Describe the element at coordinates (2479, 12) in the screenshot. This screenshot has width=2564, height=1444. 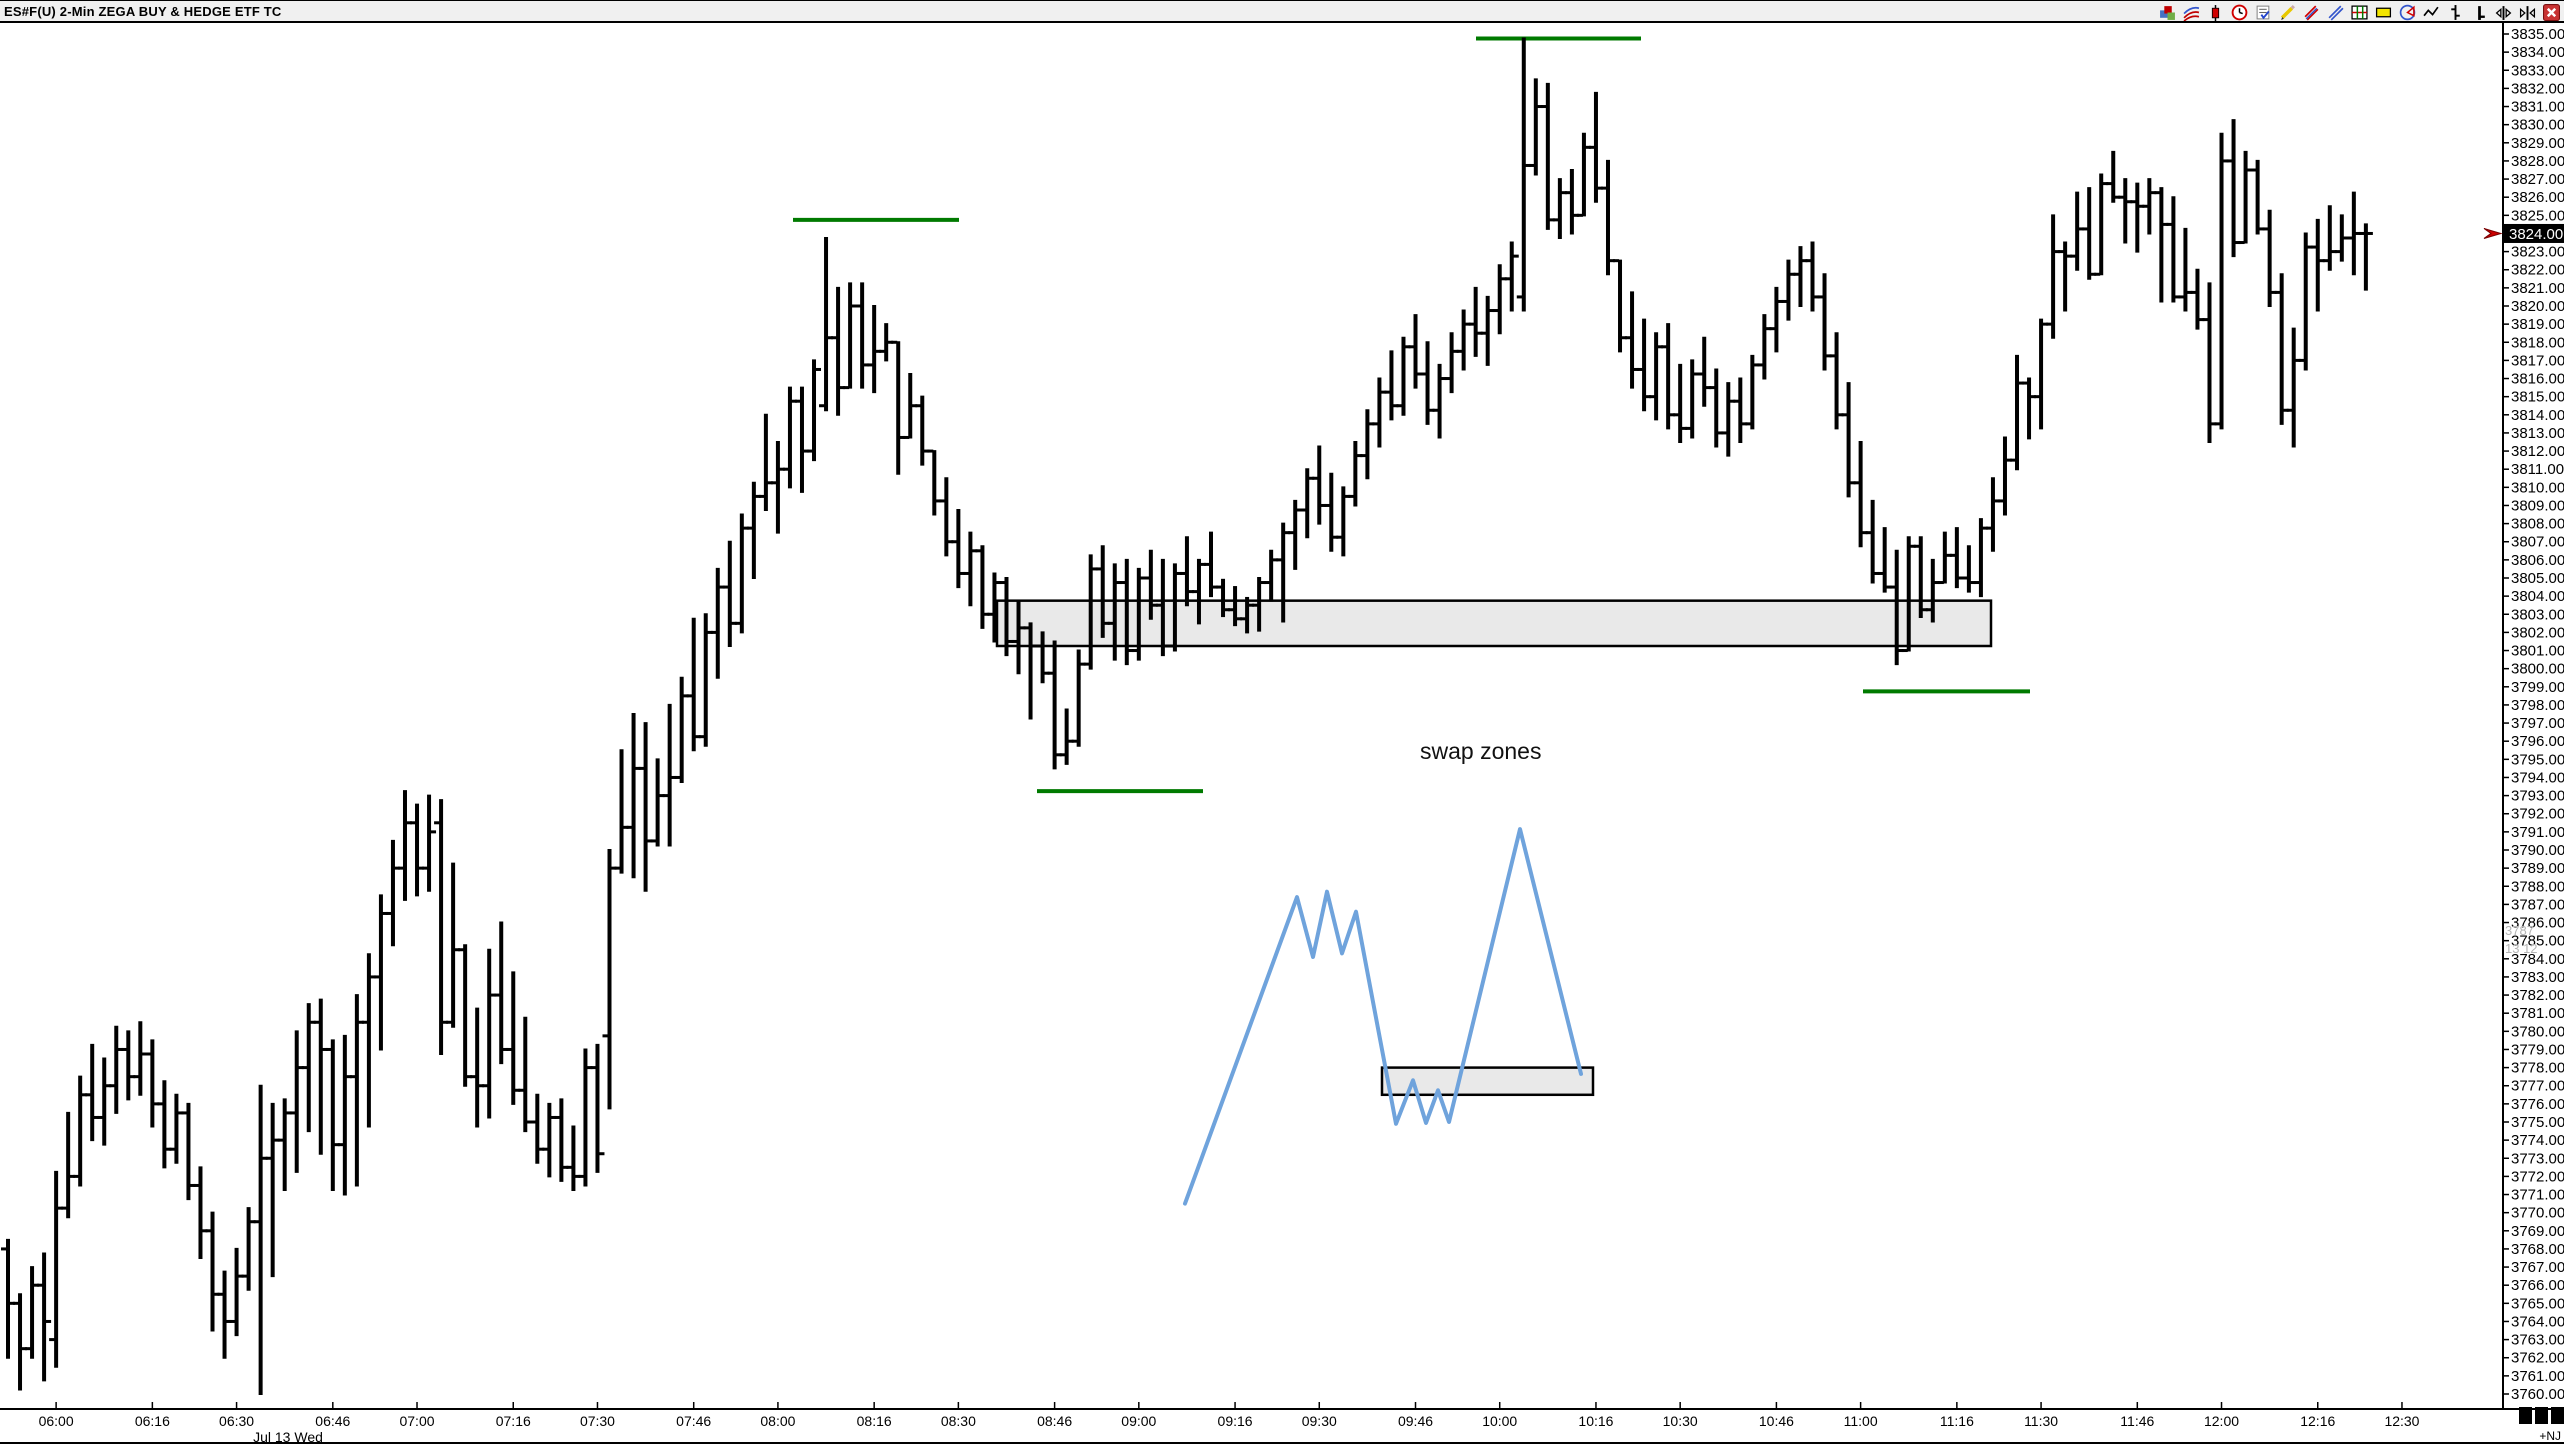
I see `bar-width-icon` at that location.